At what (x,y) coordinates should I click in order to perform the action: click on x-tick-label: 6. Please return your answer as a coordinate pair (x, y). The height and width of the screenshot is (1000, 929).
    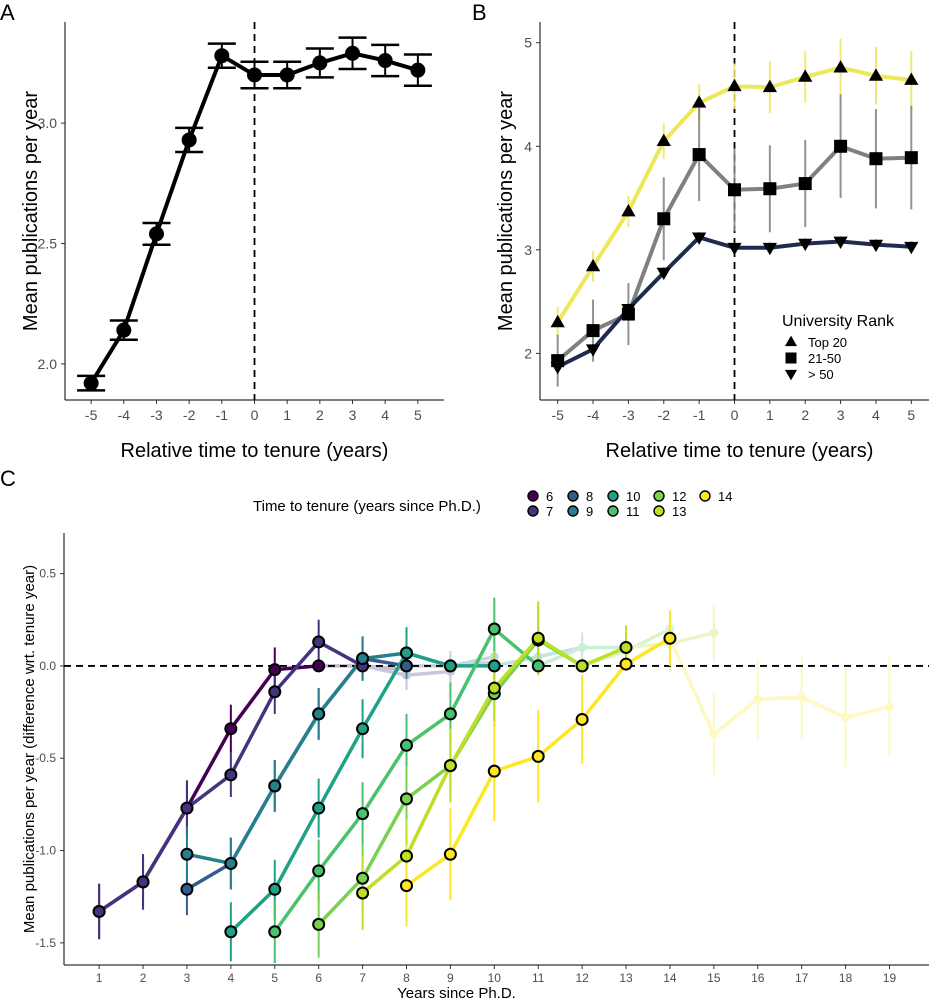
    Looking at the image, I should click on (318, 978).